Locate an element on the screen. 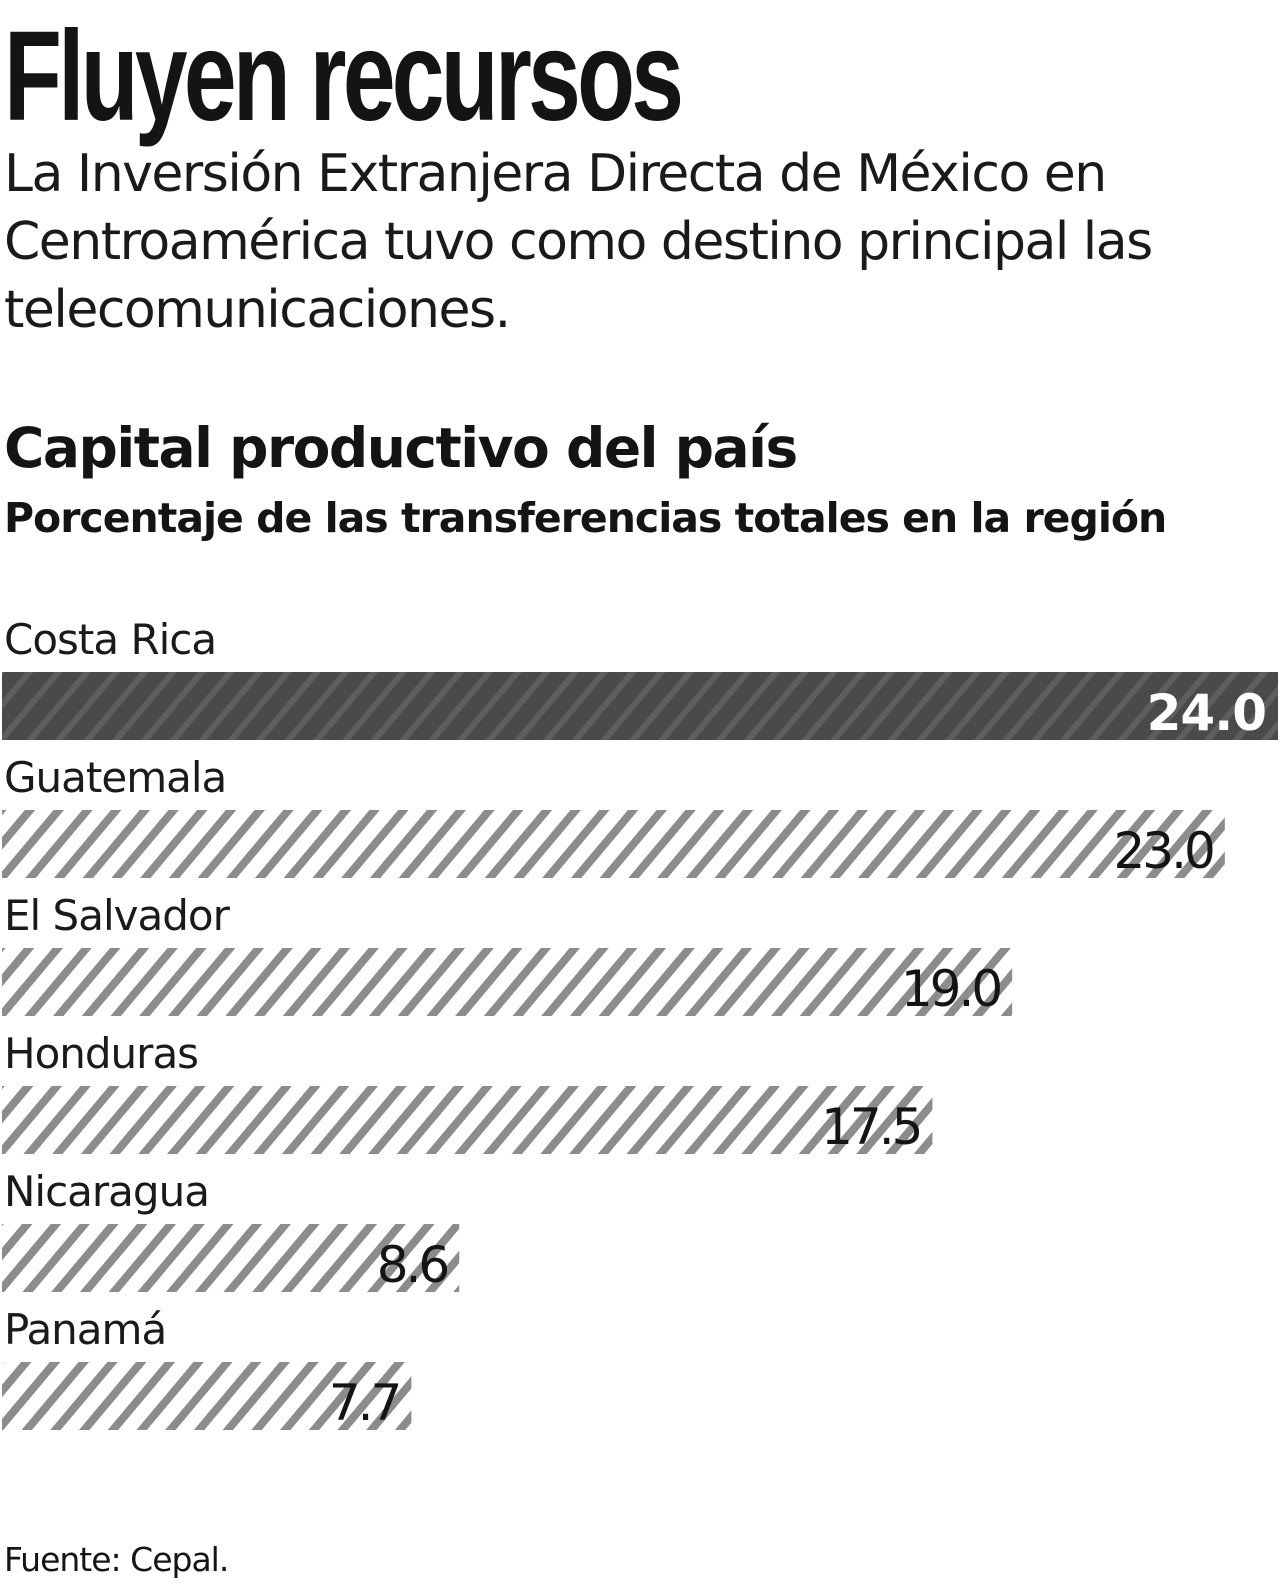  value-label: 17.5 is located at coordinates (870, 1127).